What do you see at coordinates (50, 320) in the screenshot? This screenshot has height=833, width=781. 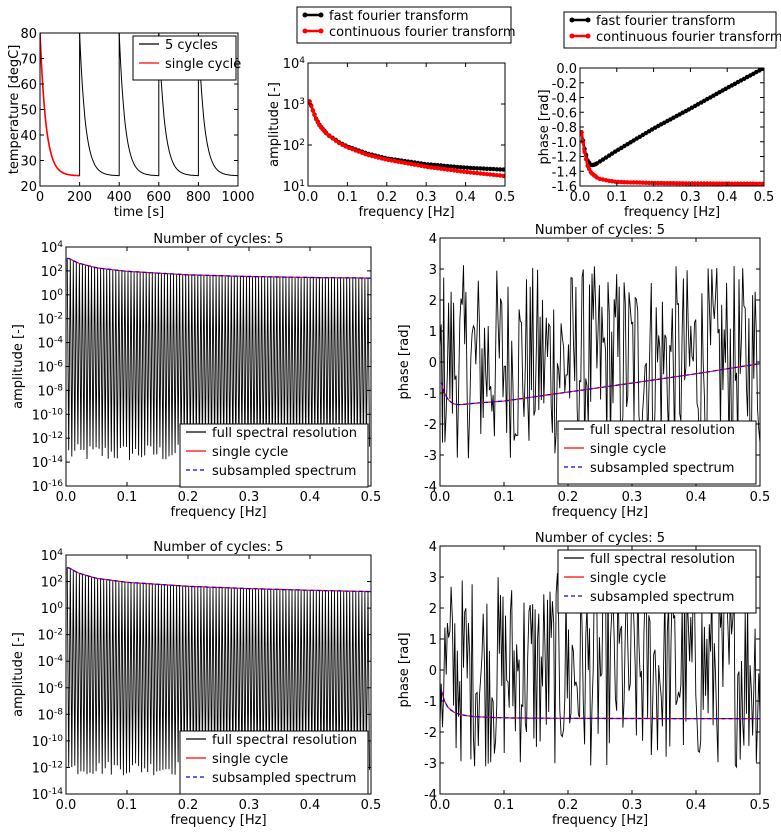 I see `y-tick-label: 10⁻²` at bounding box center [50, 320].